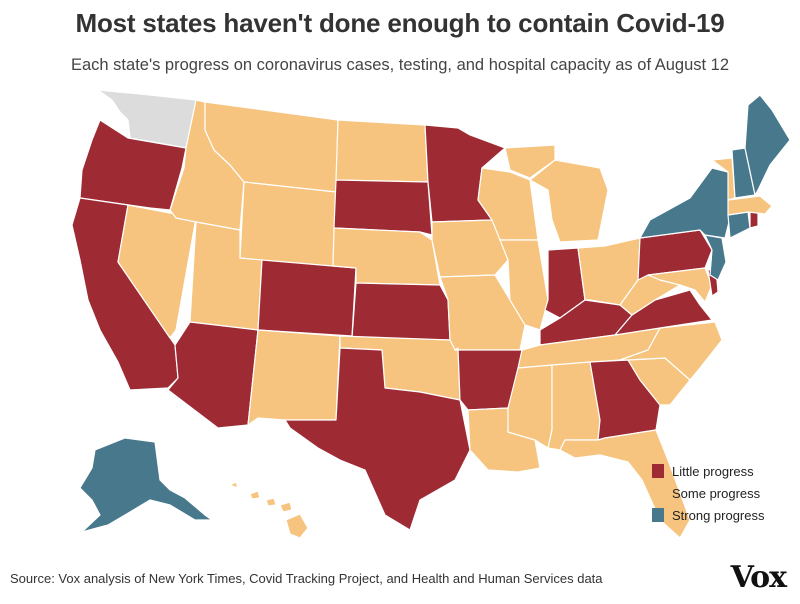  What do you see at coordinates (269, 510) in the screenshot?
I see `state-HI` at bounding box center [269, 510].